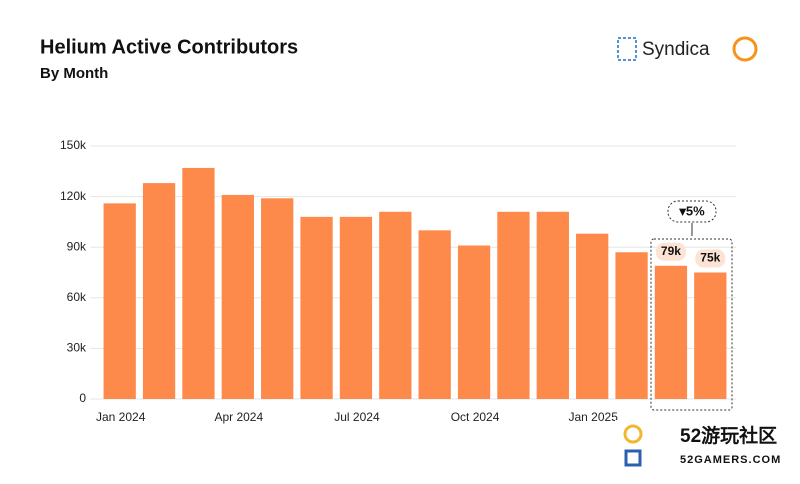 This screenshot has width=800, height=484. Describe the element at coordinates (676, 49) in the screenshot. I see `brand-name: Syndica` at that location.